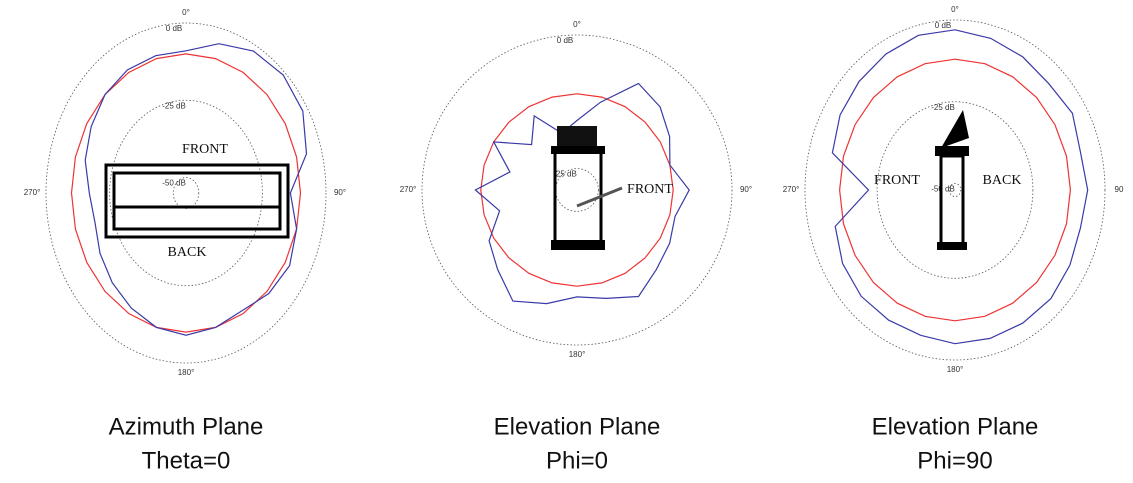  What do you see at coordinates (954, 460) in the screenshot?
I see `caption-subtitle: Phi=90` at bounding box center [954, 460].